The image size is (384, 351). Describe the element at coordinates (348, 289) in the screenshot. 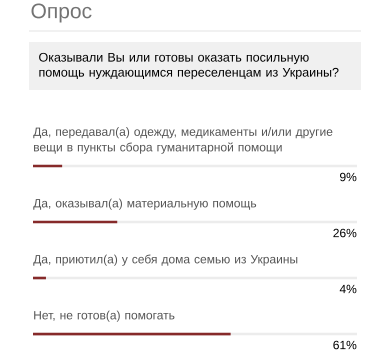

I see `data-label: 4%` at that location.